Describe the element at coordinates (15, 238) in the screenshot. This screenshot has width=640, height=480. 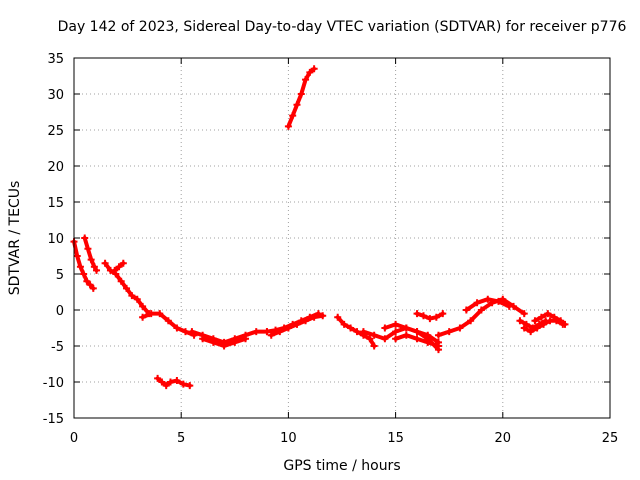
I see `y-axis-label: SDTVAR / TECUs` at that location.